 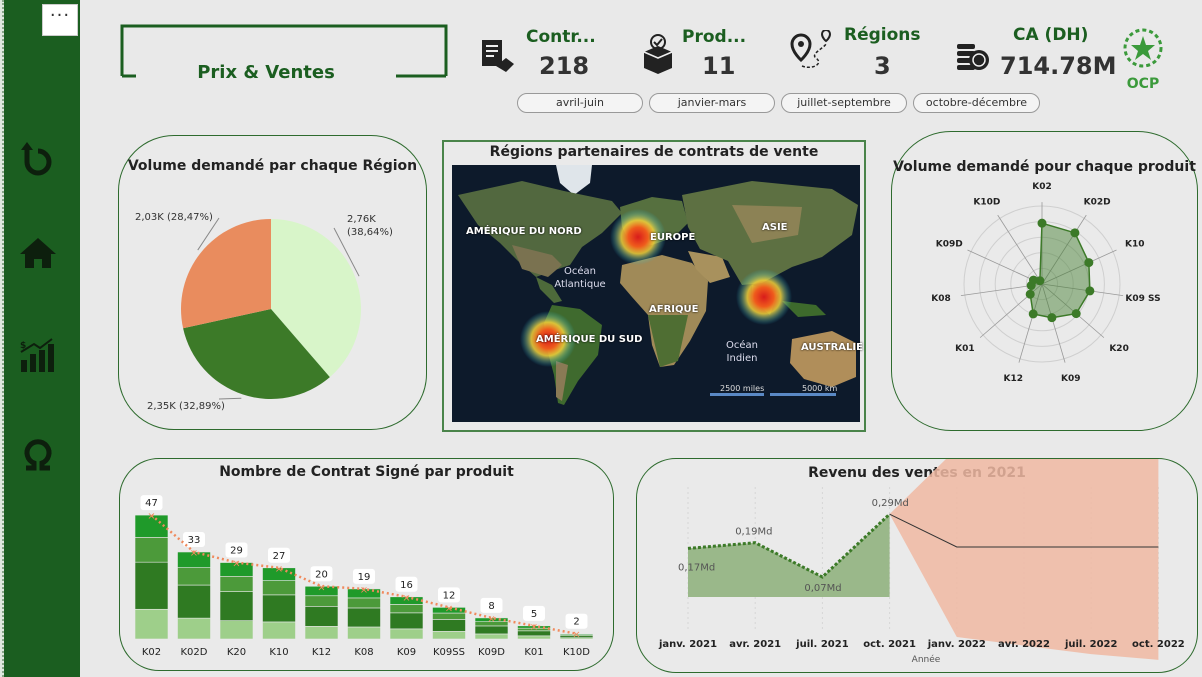 What do you see at coordinates (764, 297) in the screenshot?
I see `heatmap-asia` at bounding box center [764, 297].